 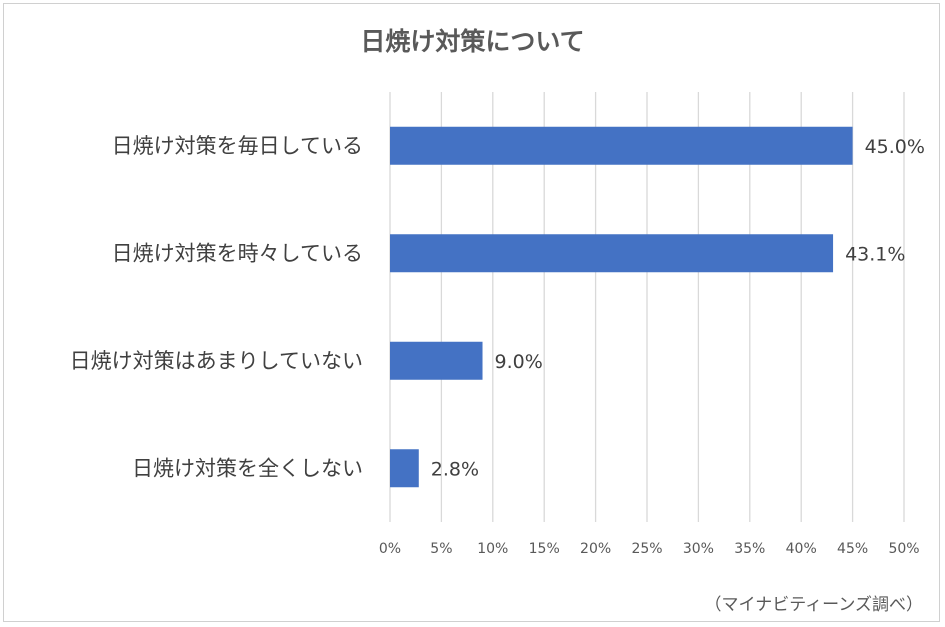 What do you see at coordinates (749, 549) in the screenshot?
I see `x-tick-label: 35%` at bounding box center [749, 549].